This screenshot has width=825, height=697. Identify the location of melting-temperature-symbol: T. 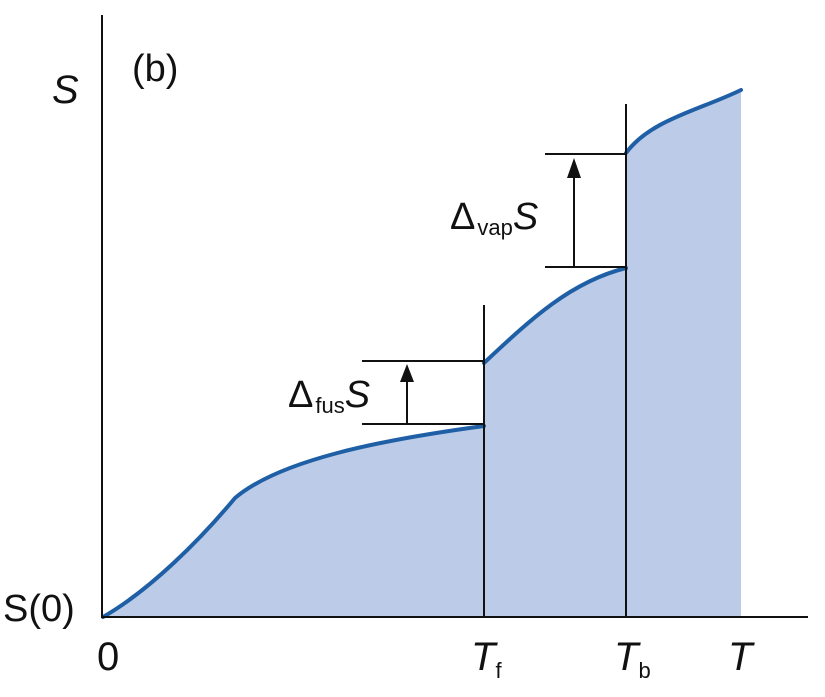
(483, 657).